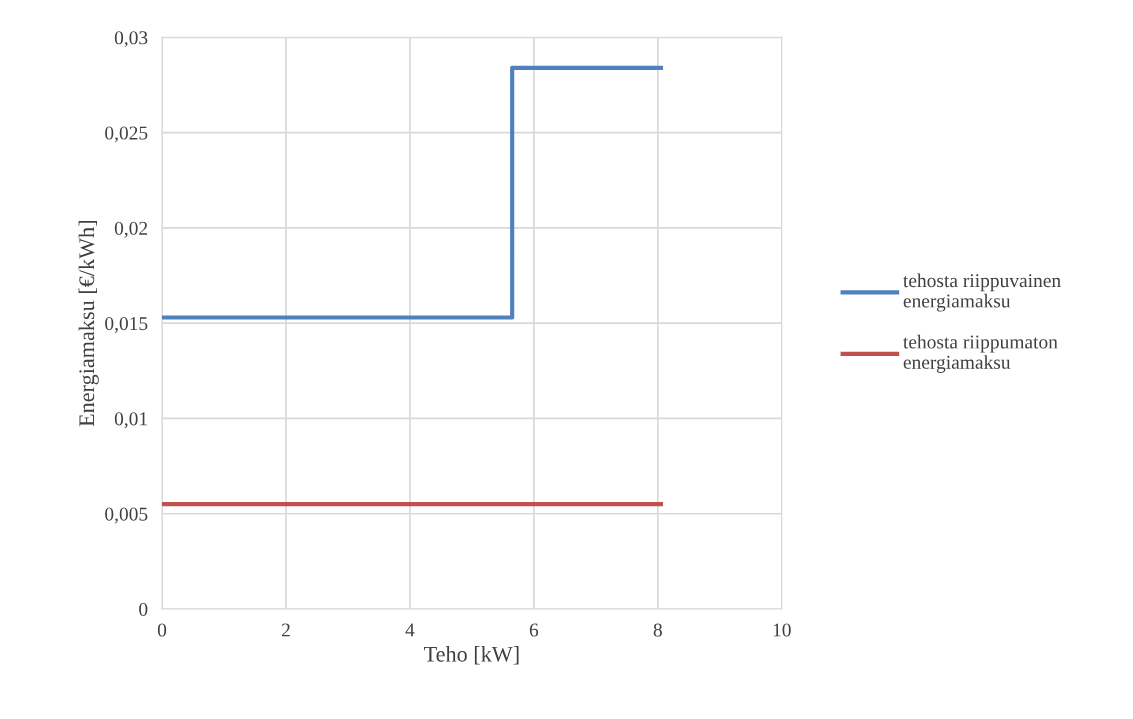 This screenshot has height=719, width=1133. What do you see at coordinates (88, 324) in the screenshot?
I see `y-axis-title: Energiamaksu [€/kWh]` at bounding box center [88, 324].